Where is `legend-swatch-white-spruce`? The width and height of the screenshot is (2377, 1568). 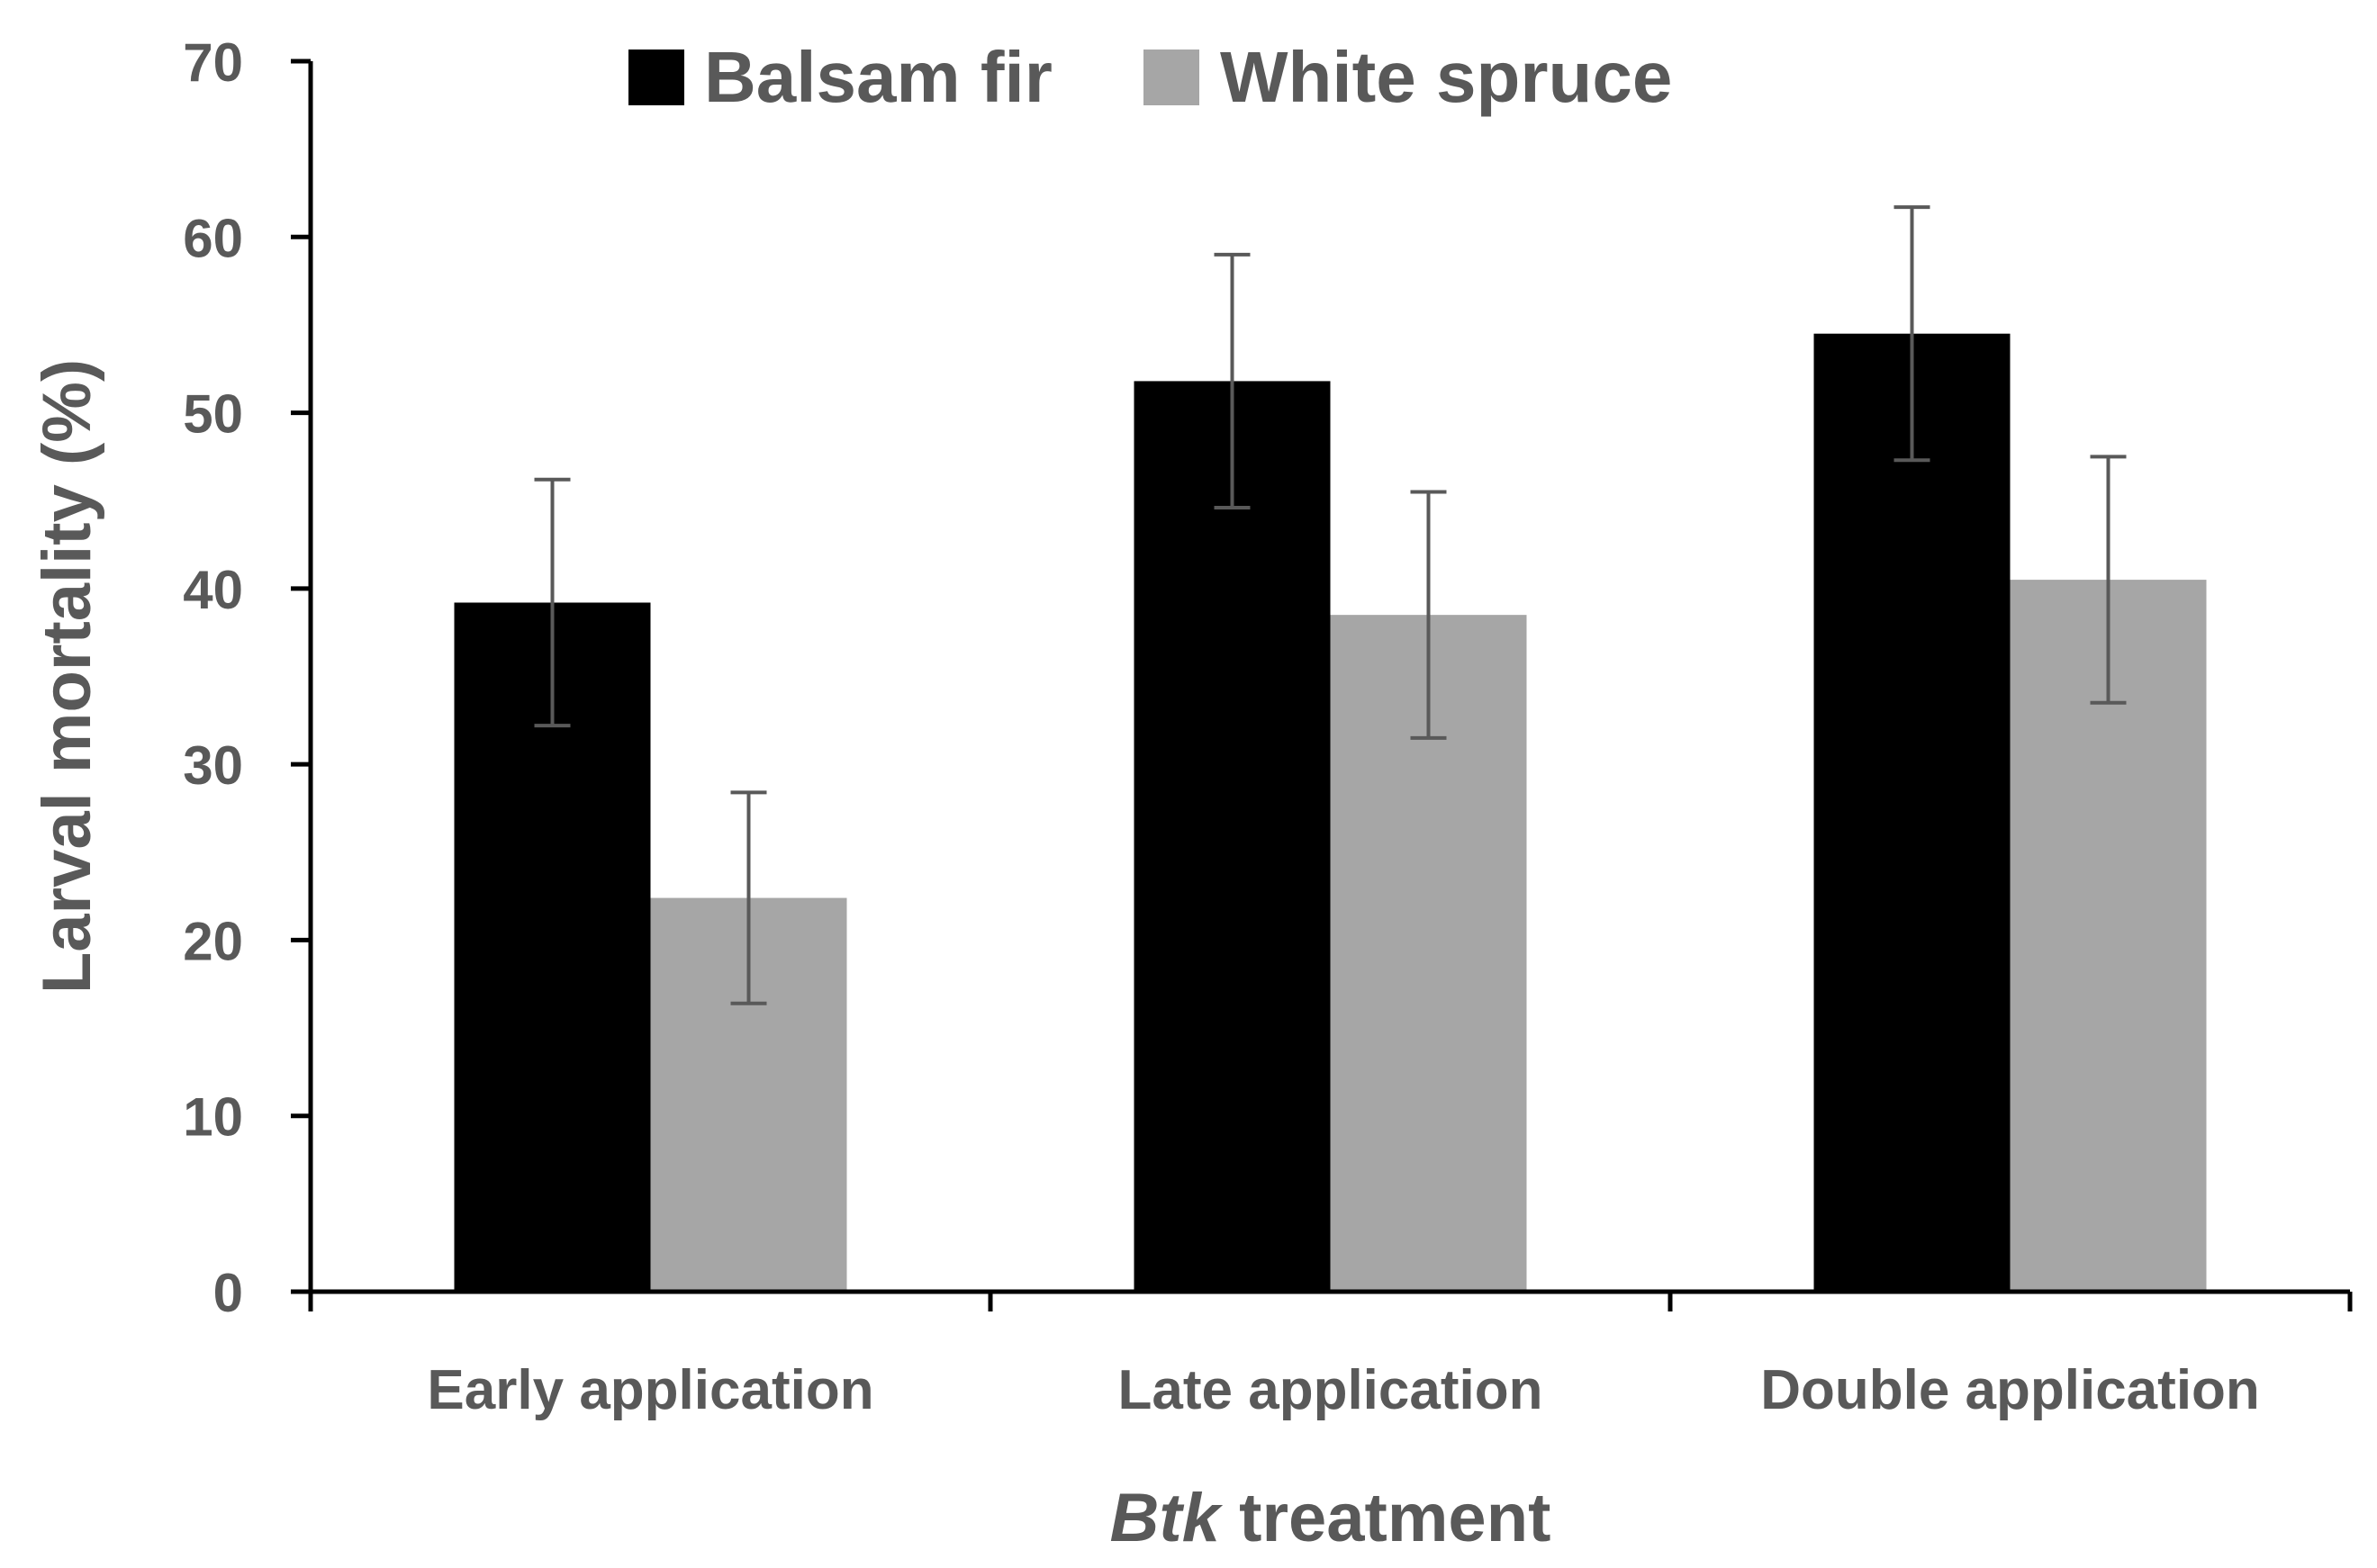
legend-swatch-white-spruce is located at coordinates (1171, 78).